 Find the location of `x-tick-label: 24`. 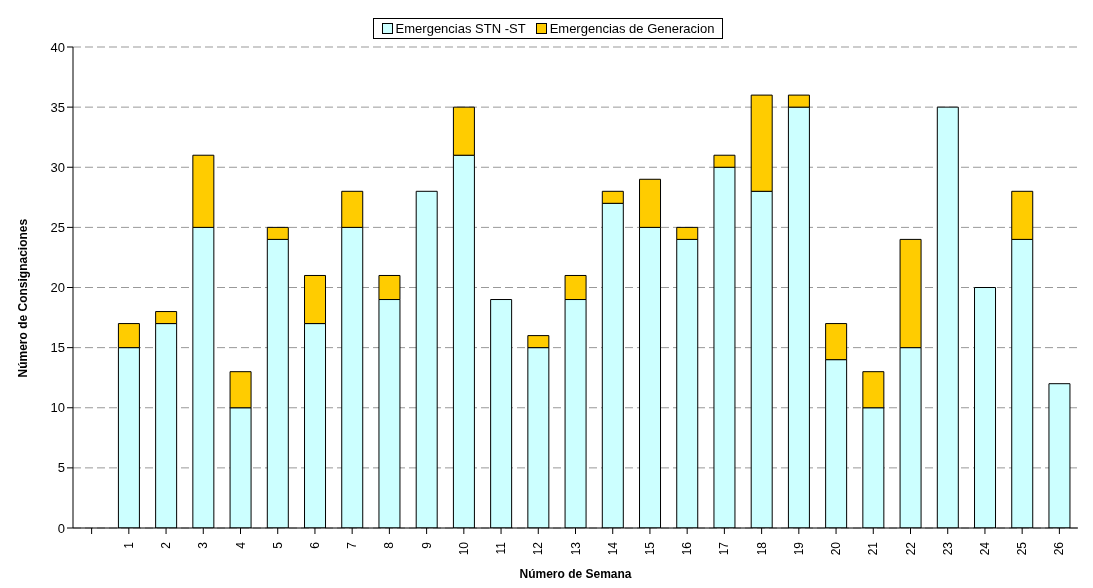

x-tick-label: 24 is located at coordinates (984, 548).